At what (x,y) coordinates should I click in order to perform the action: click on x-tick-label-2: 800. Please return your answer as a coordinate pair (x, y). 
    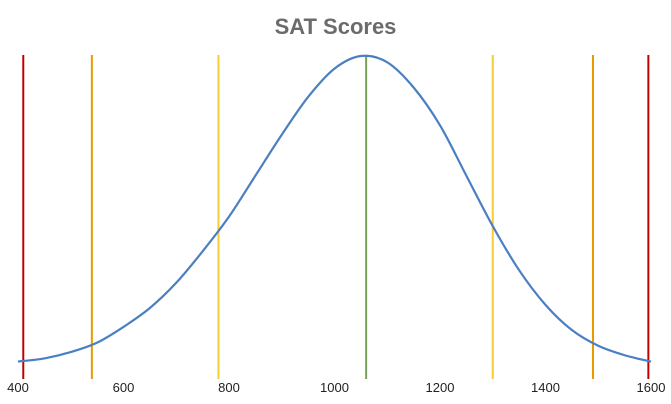
    Looking at the image, I should click on (229, 387).